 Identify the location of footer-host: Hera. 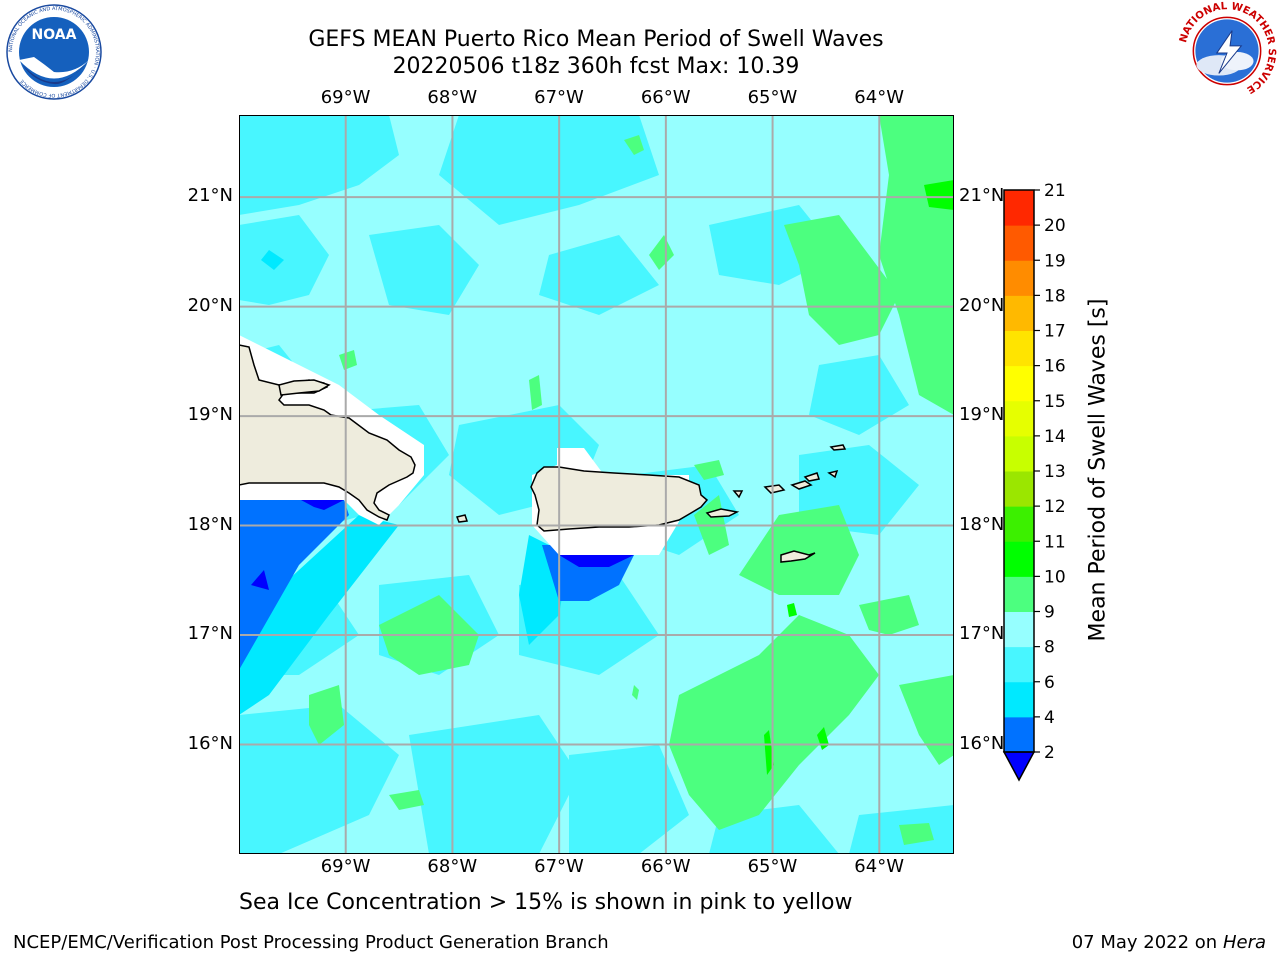
(1244, 942).